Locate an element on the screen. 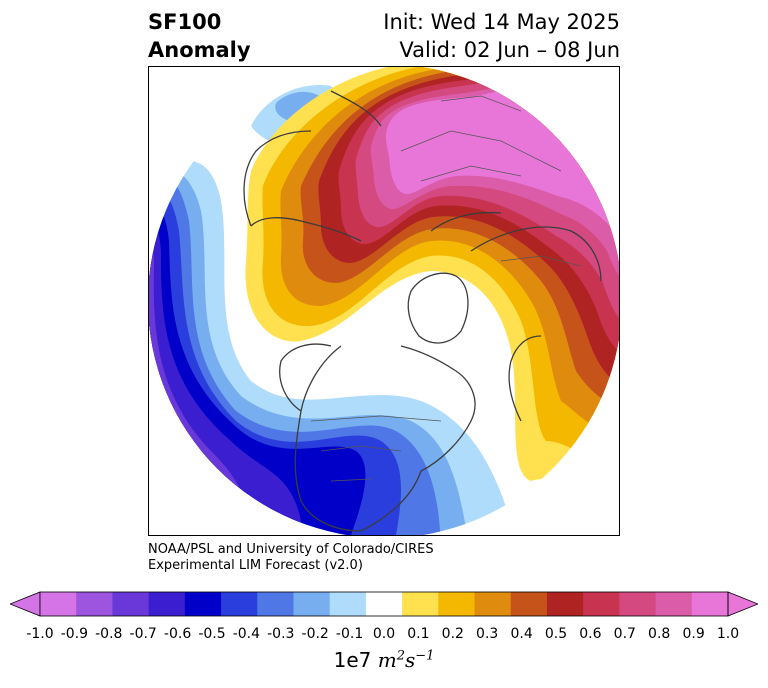 The width and height of the screenshot is (768, 688). colorbar-tick-label: 0.7 is located at coordinates (624, 634).